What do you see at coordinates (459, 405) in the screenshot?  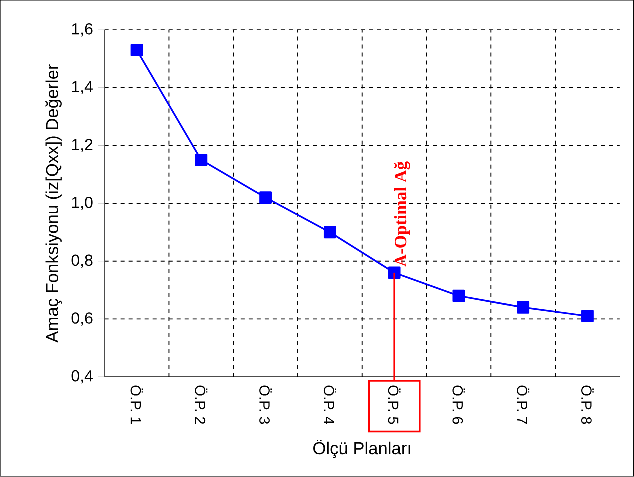 I see `x-tick-label: Ö.P. 6` at bounding box center [459, 405].